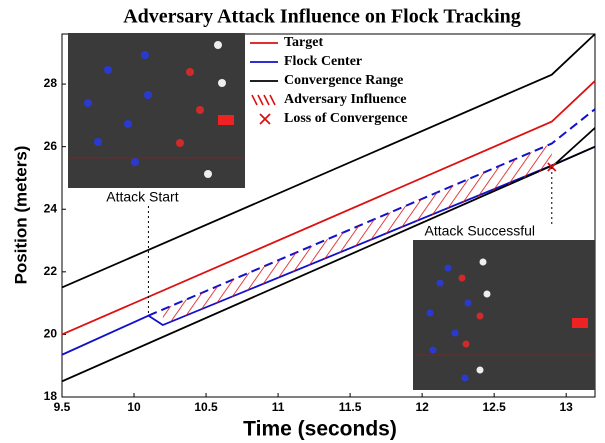 The width and height of the screenshot is (605, 443). I want to click on annotation-label: Attack Start, so click(142, 197).